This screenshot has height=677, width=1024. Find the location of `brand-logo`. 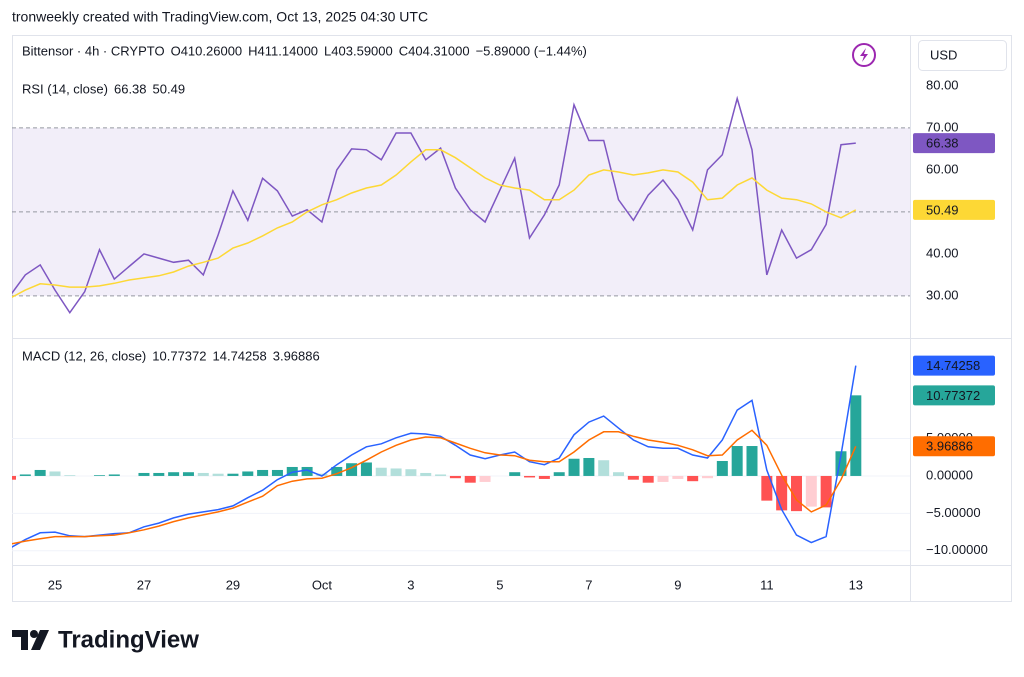

brand-logo is located at coordinates (30, 640).